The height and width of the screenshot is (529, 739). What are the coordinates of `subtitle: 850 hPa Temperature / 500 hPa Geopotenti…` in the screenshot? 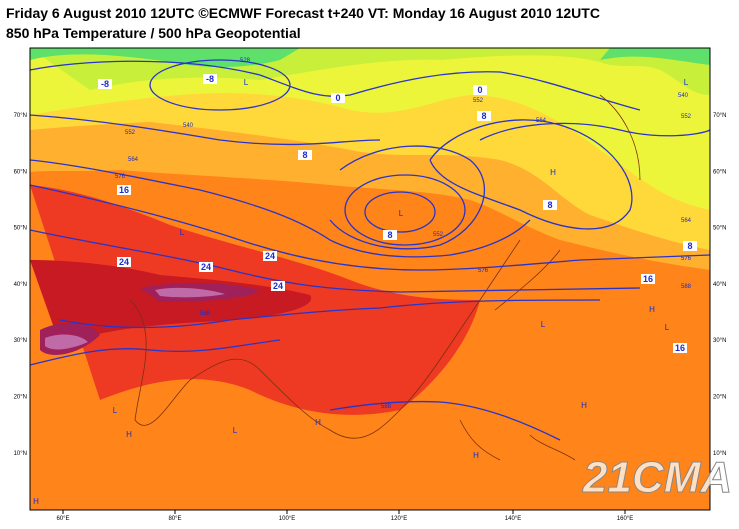 It's located at (153, 33).